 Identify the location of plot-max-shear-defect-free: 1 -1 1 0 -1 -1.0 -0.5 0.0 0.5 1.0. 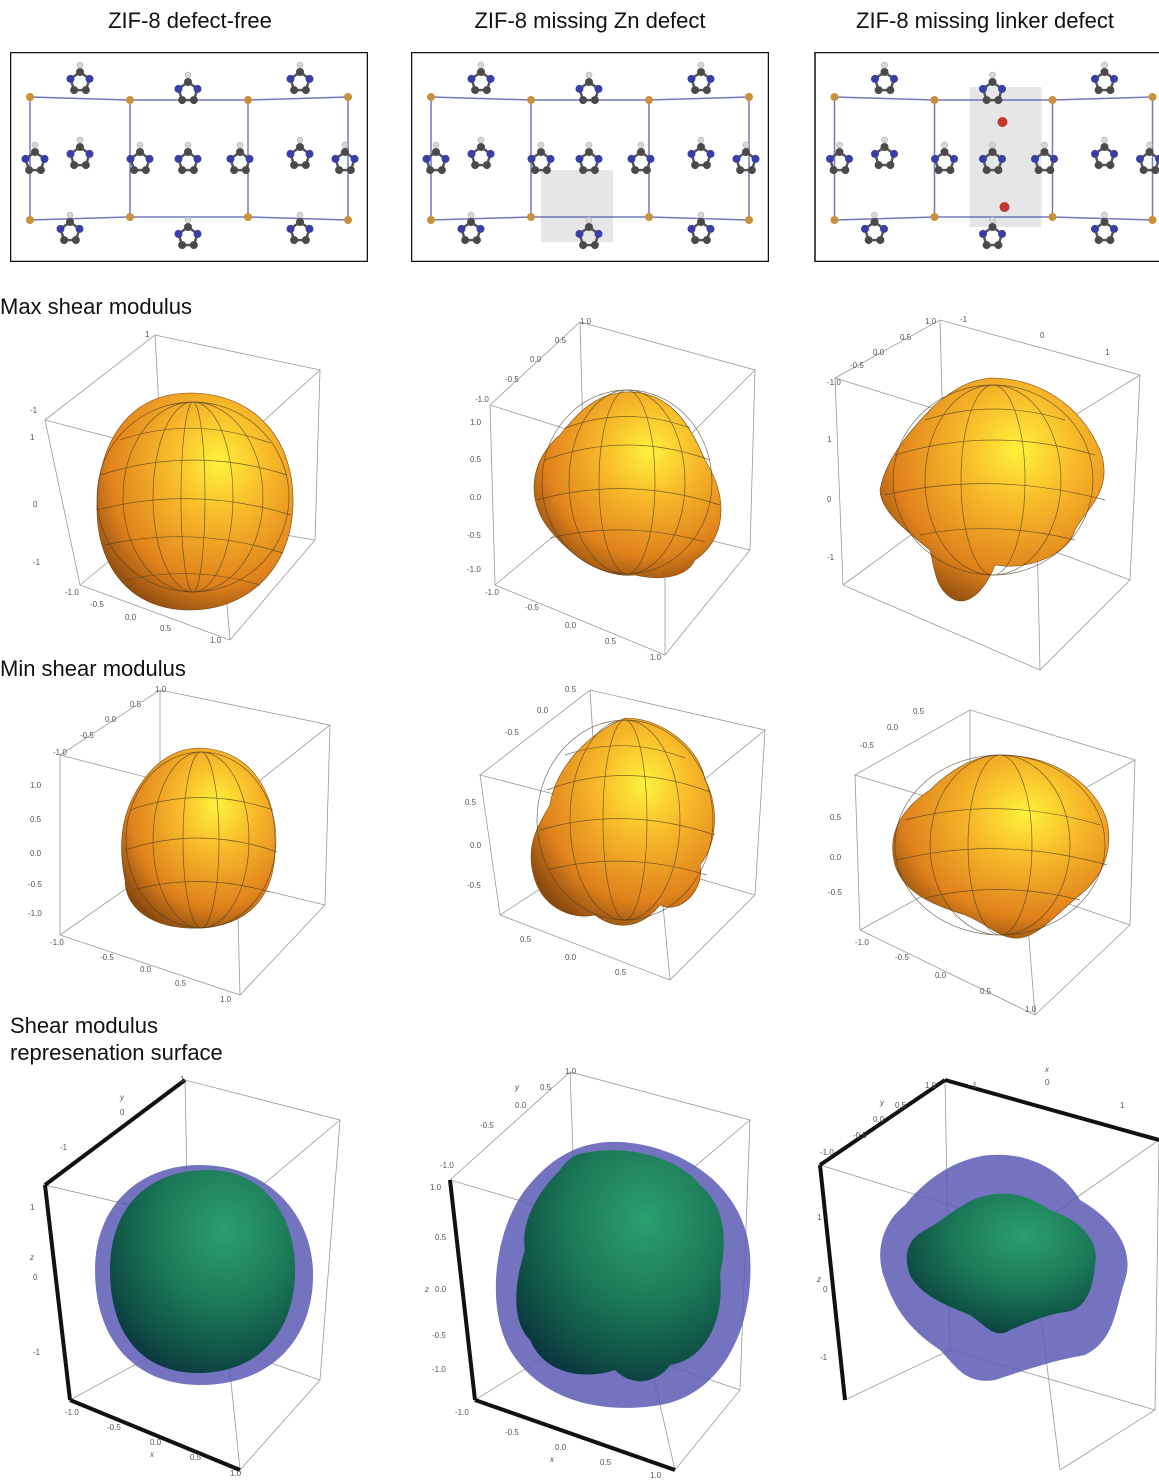
(175, 487).